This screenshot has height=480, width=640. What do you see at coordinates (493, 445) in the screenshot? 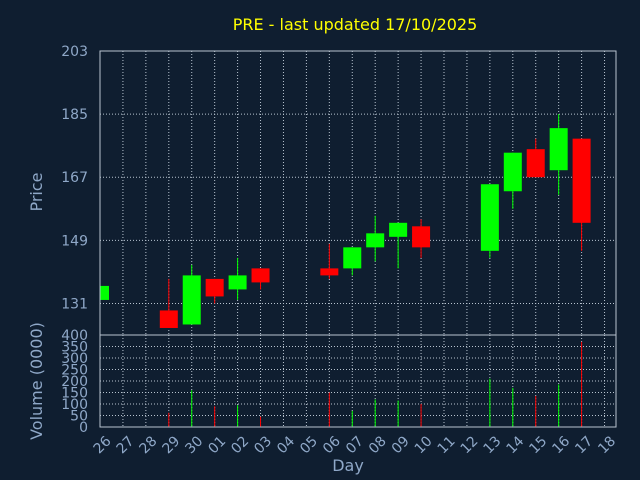
I see `day-tick-label: 13` at bounding box center [493, 445].